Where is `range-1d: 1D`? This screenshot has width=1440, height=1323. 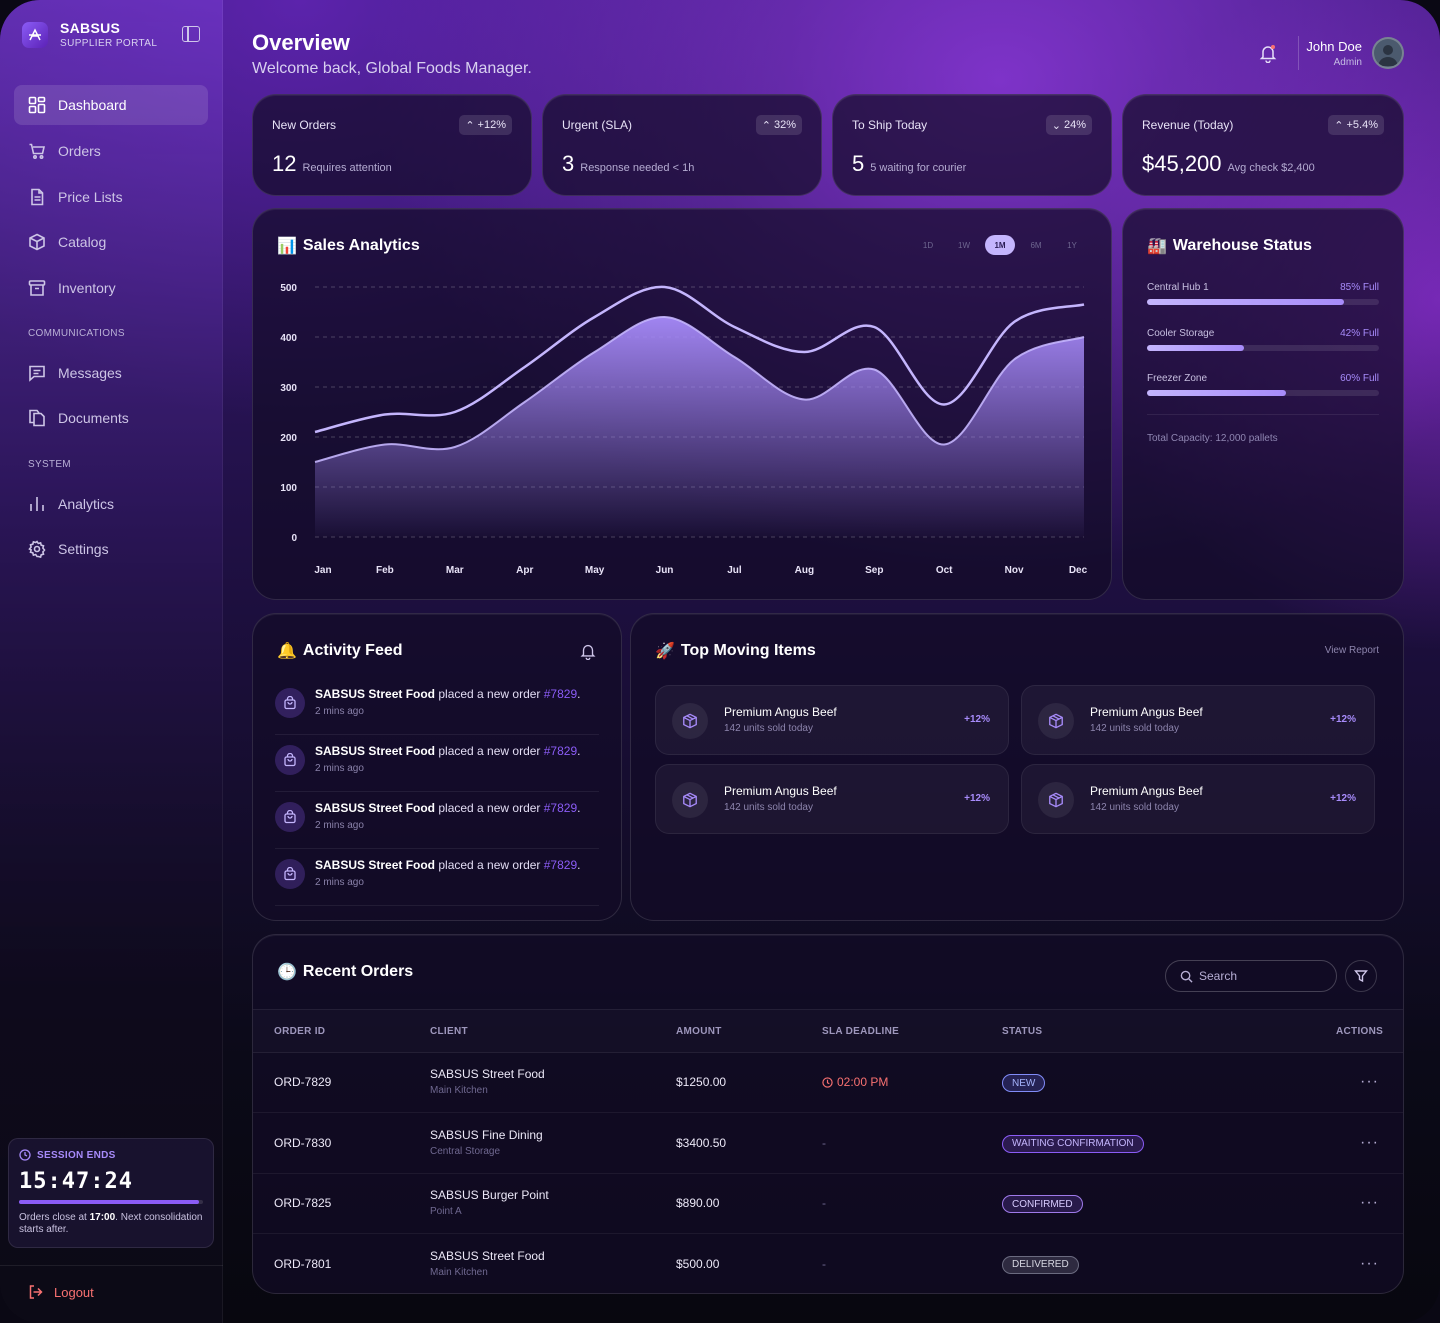 range-1d: 1D is located at coordinates (928, 245).